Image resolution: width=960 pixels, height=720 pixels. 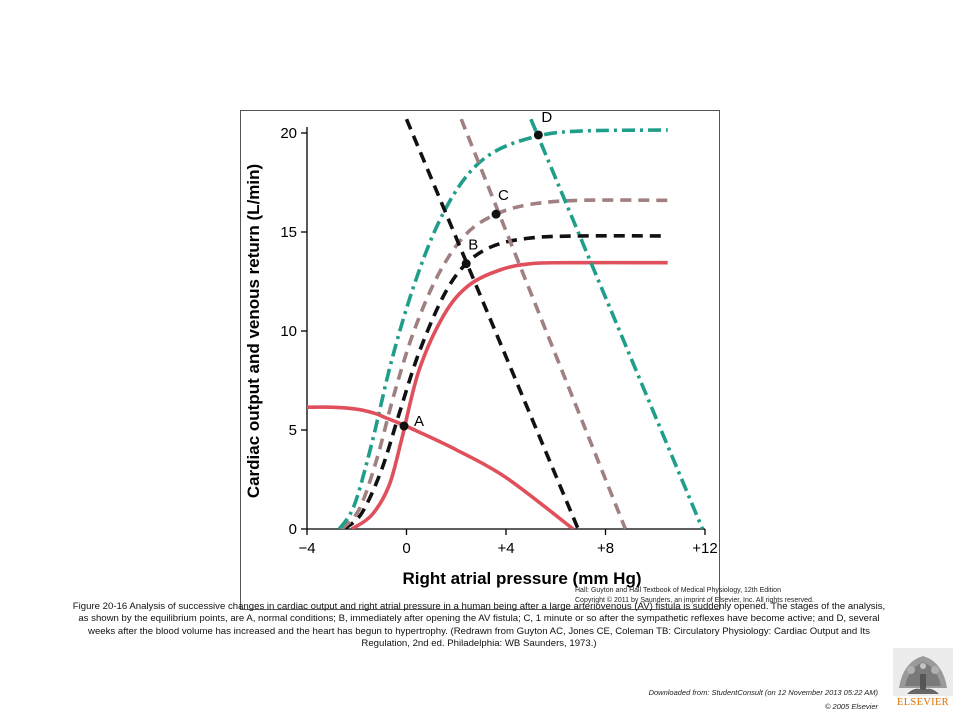 I want to click on point-label-D: D, so click(x=546, y=118).